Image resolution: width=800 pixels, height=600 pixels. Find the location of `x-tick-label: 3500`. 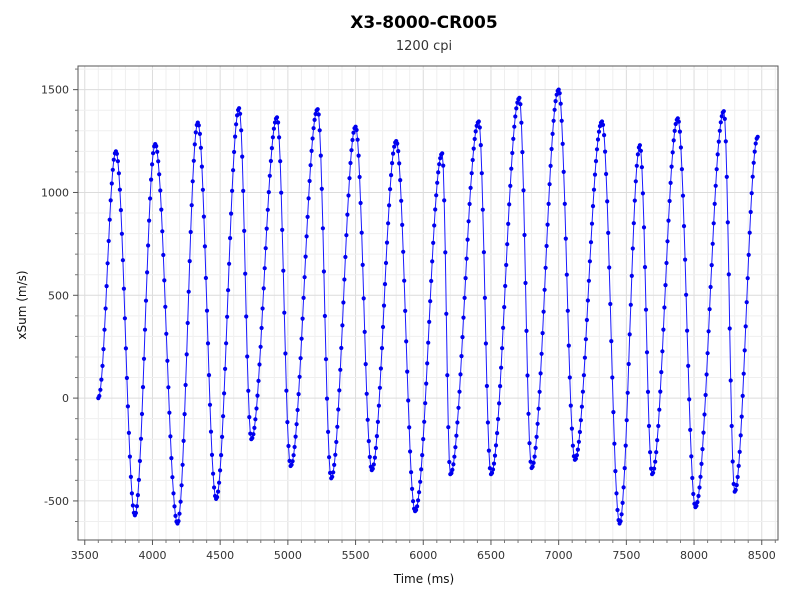

x-tick-label: 3500 is located at coordinates (85, 555).